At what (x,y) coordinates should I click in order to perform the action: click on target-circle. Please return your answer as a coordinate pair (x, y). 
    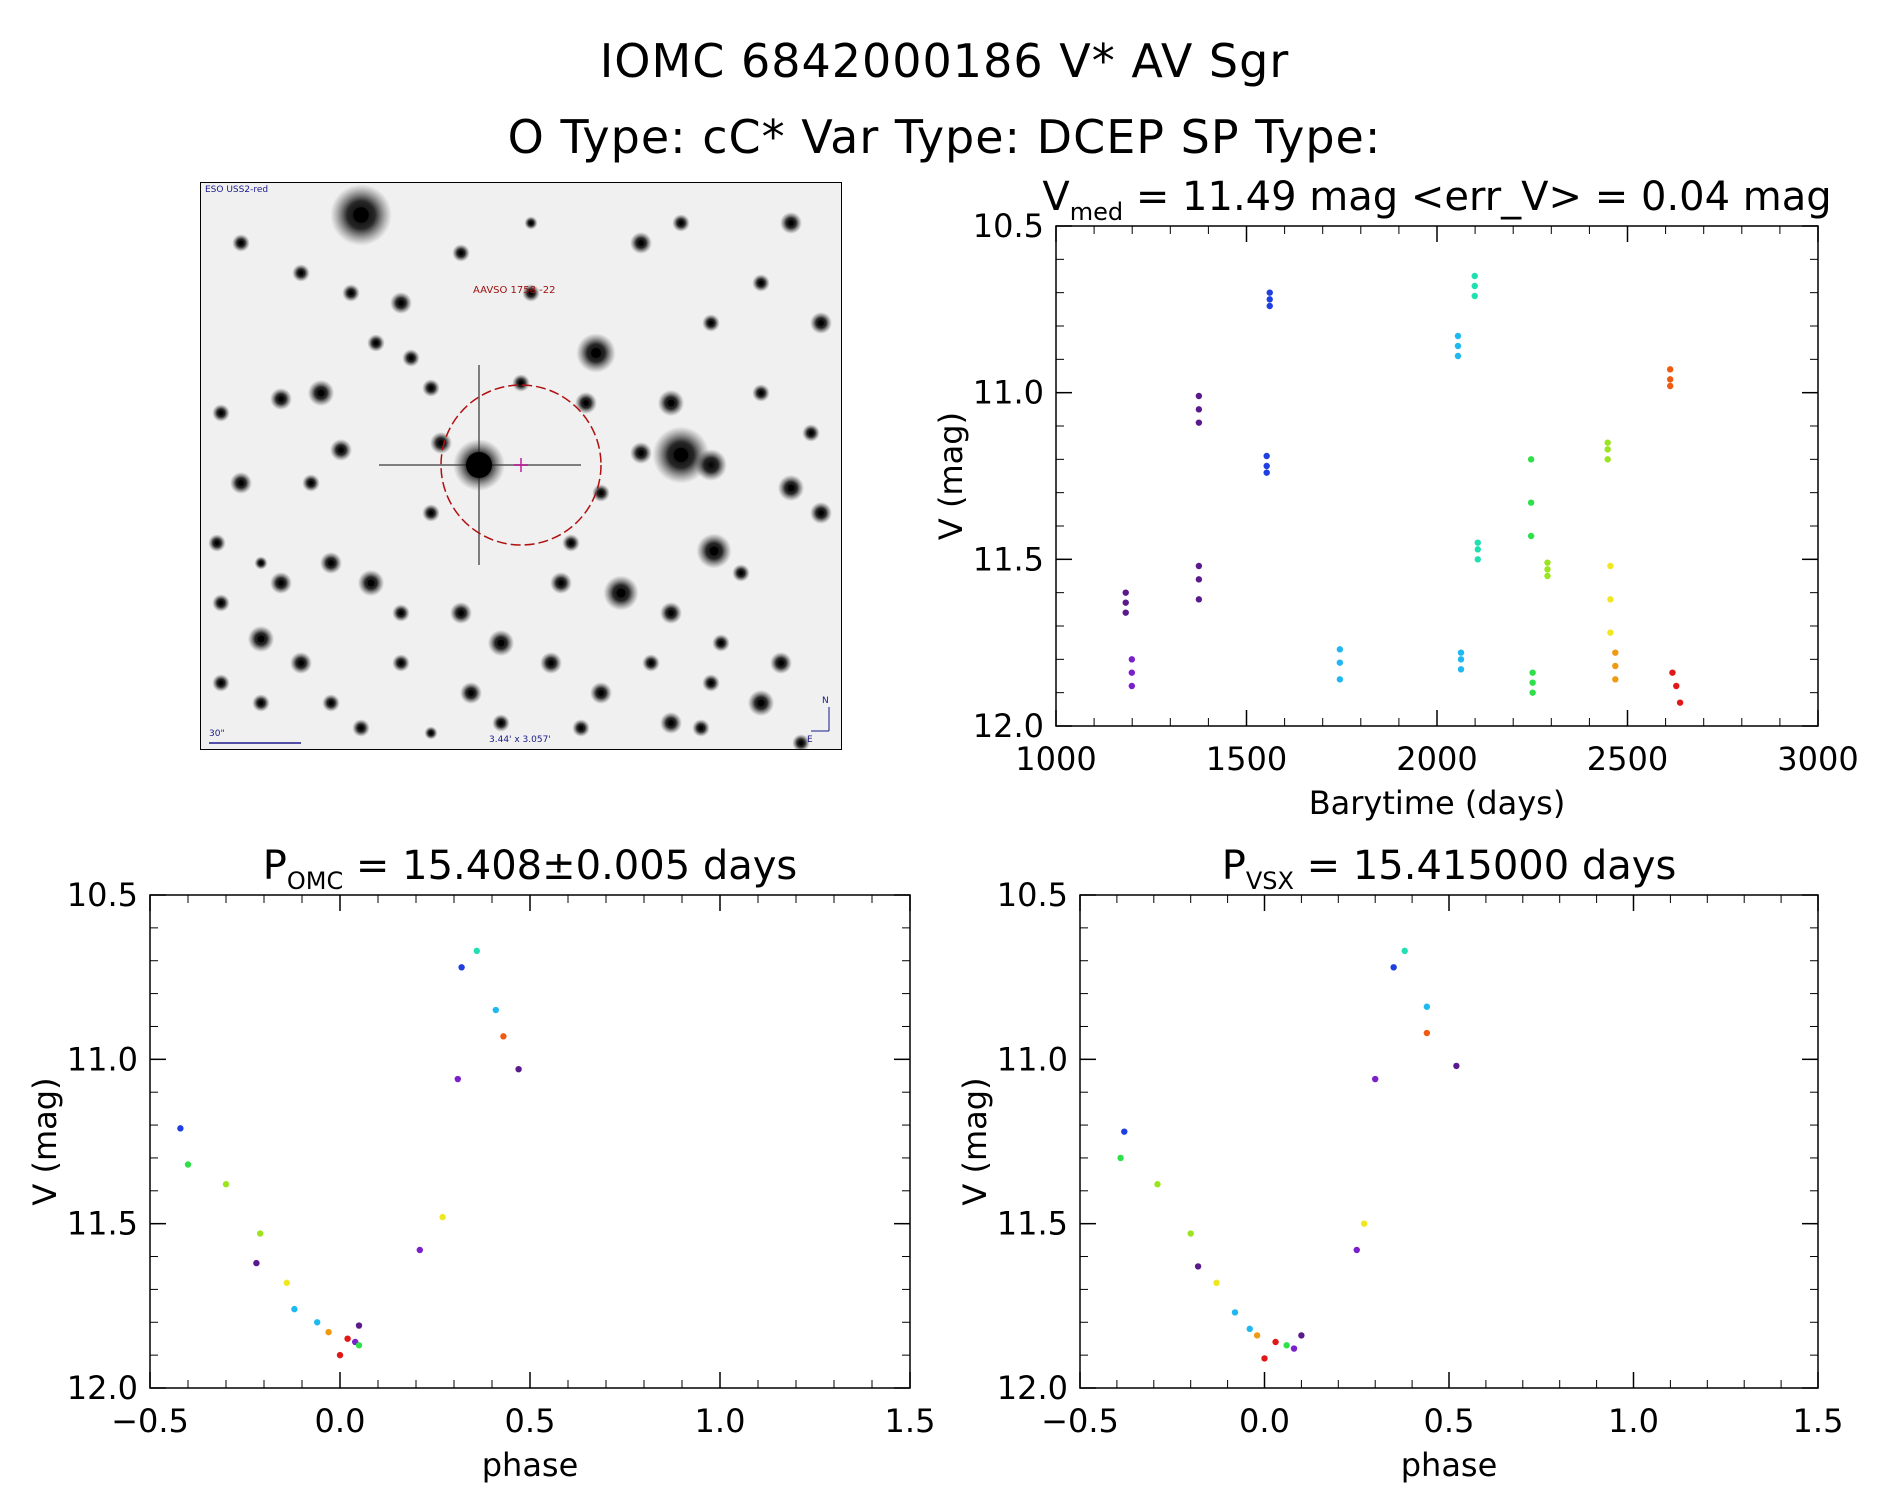
    Looking at the image, I should click on (521, 465).